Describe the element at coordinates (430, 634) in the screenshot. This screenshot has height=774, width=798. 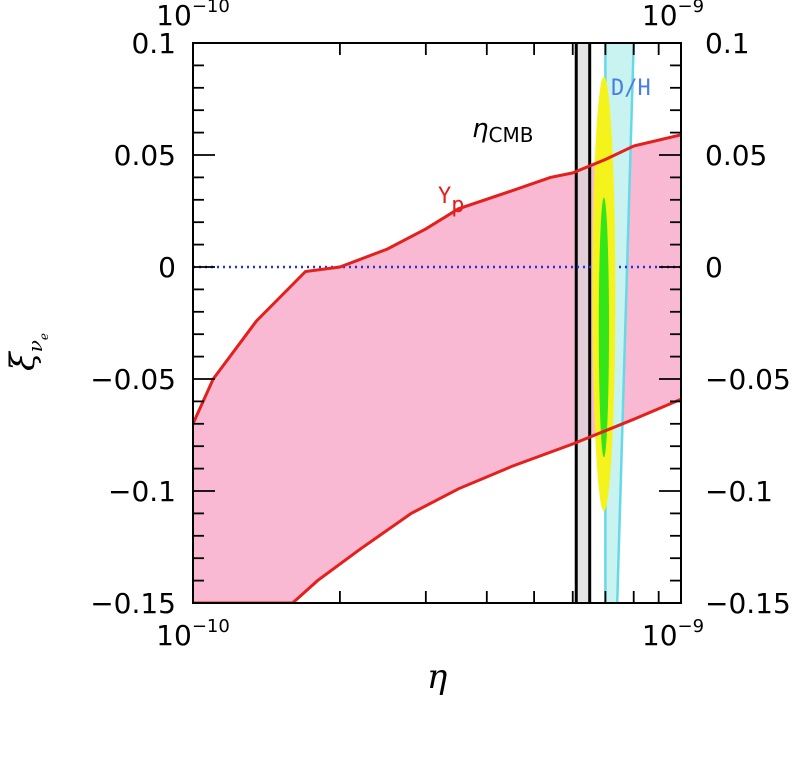
I see `x-tick-labels-bottom: 10−10 10−9` at that location.